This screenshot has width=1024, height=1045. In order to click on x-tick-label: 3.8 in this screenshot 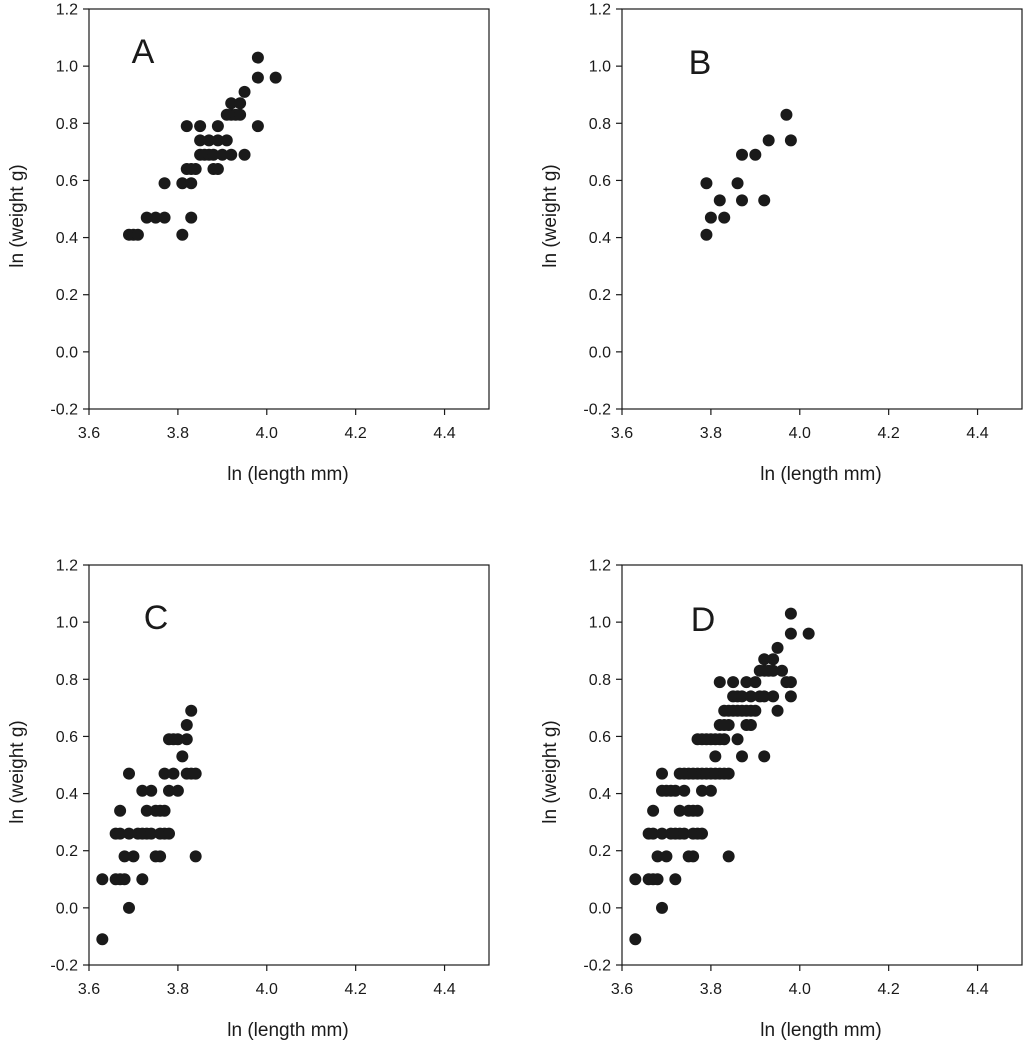, I will do `click(178, 989)`.